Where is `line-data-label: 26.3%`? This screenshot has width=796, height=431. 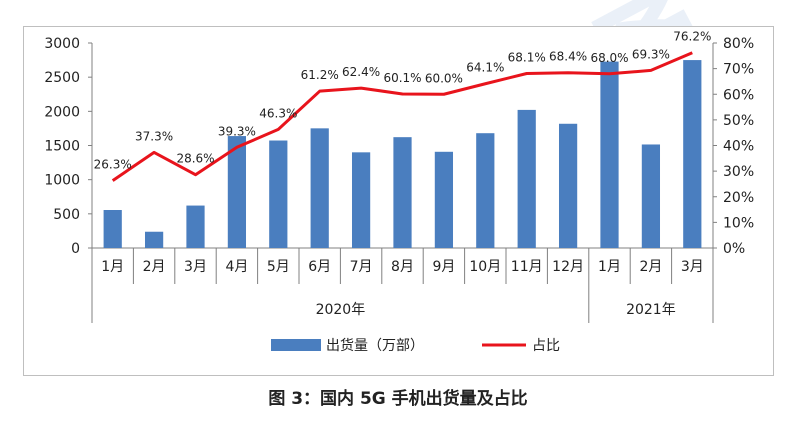
line-data-label: 26.3% is located at coordinates (113, 165).